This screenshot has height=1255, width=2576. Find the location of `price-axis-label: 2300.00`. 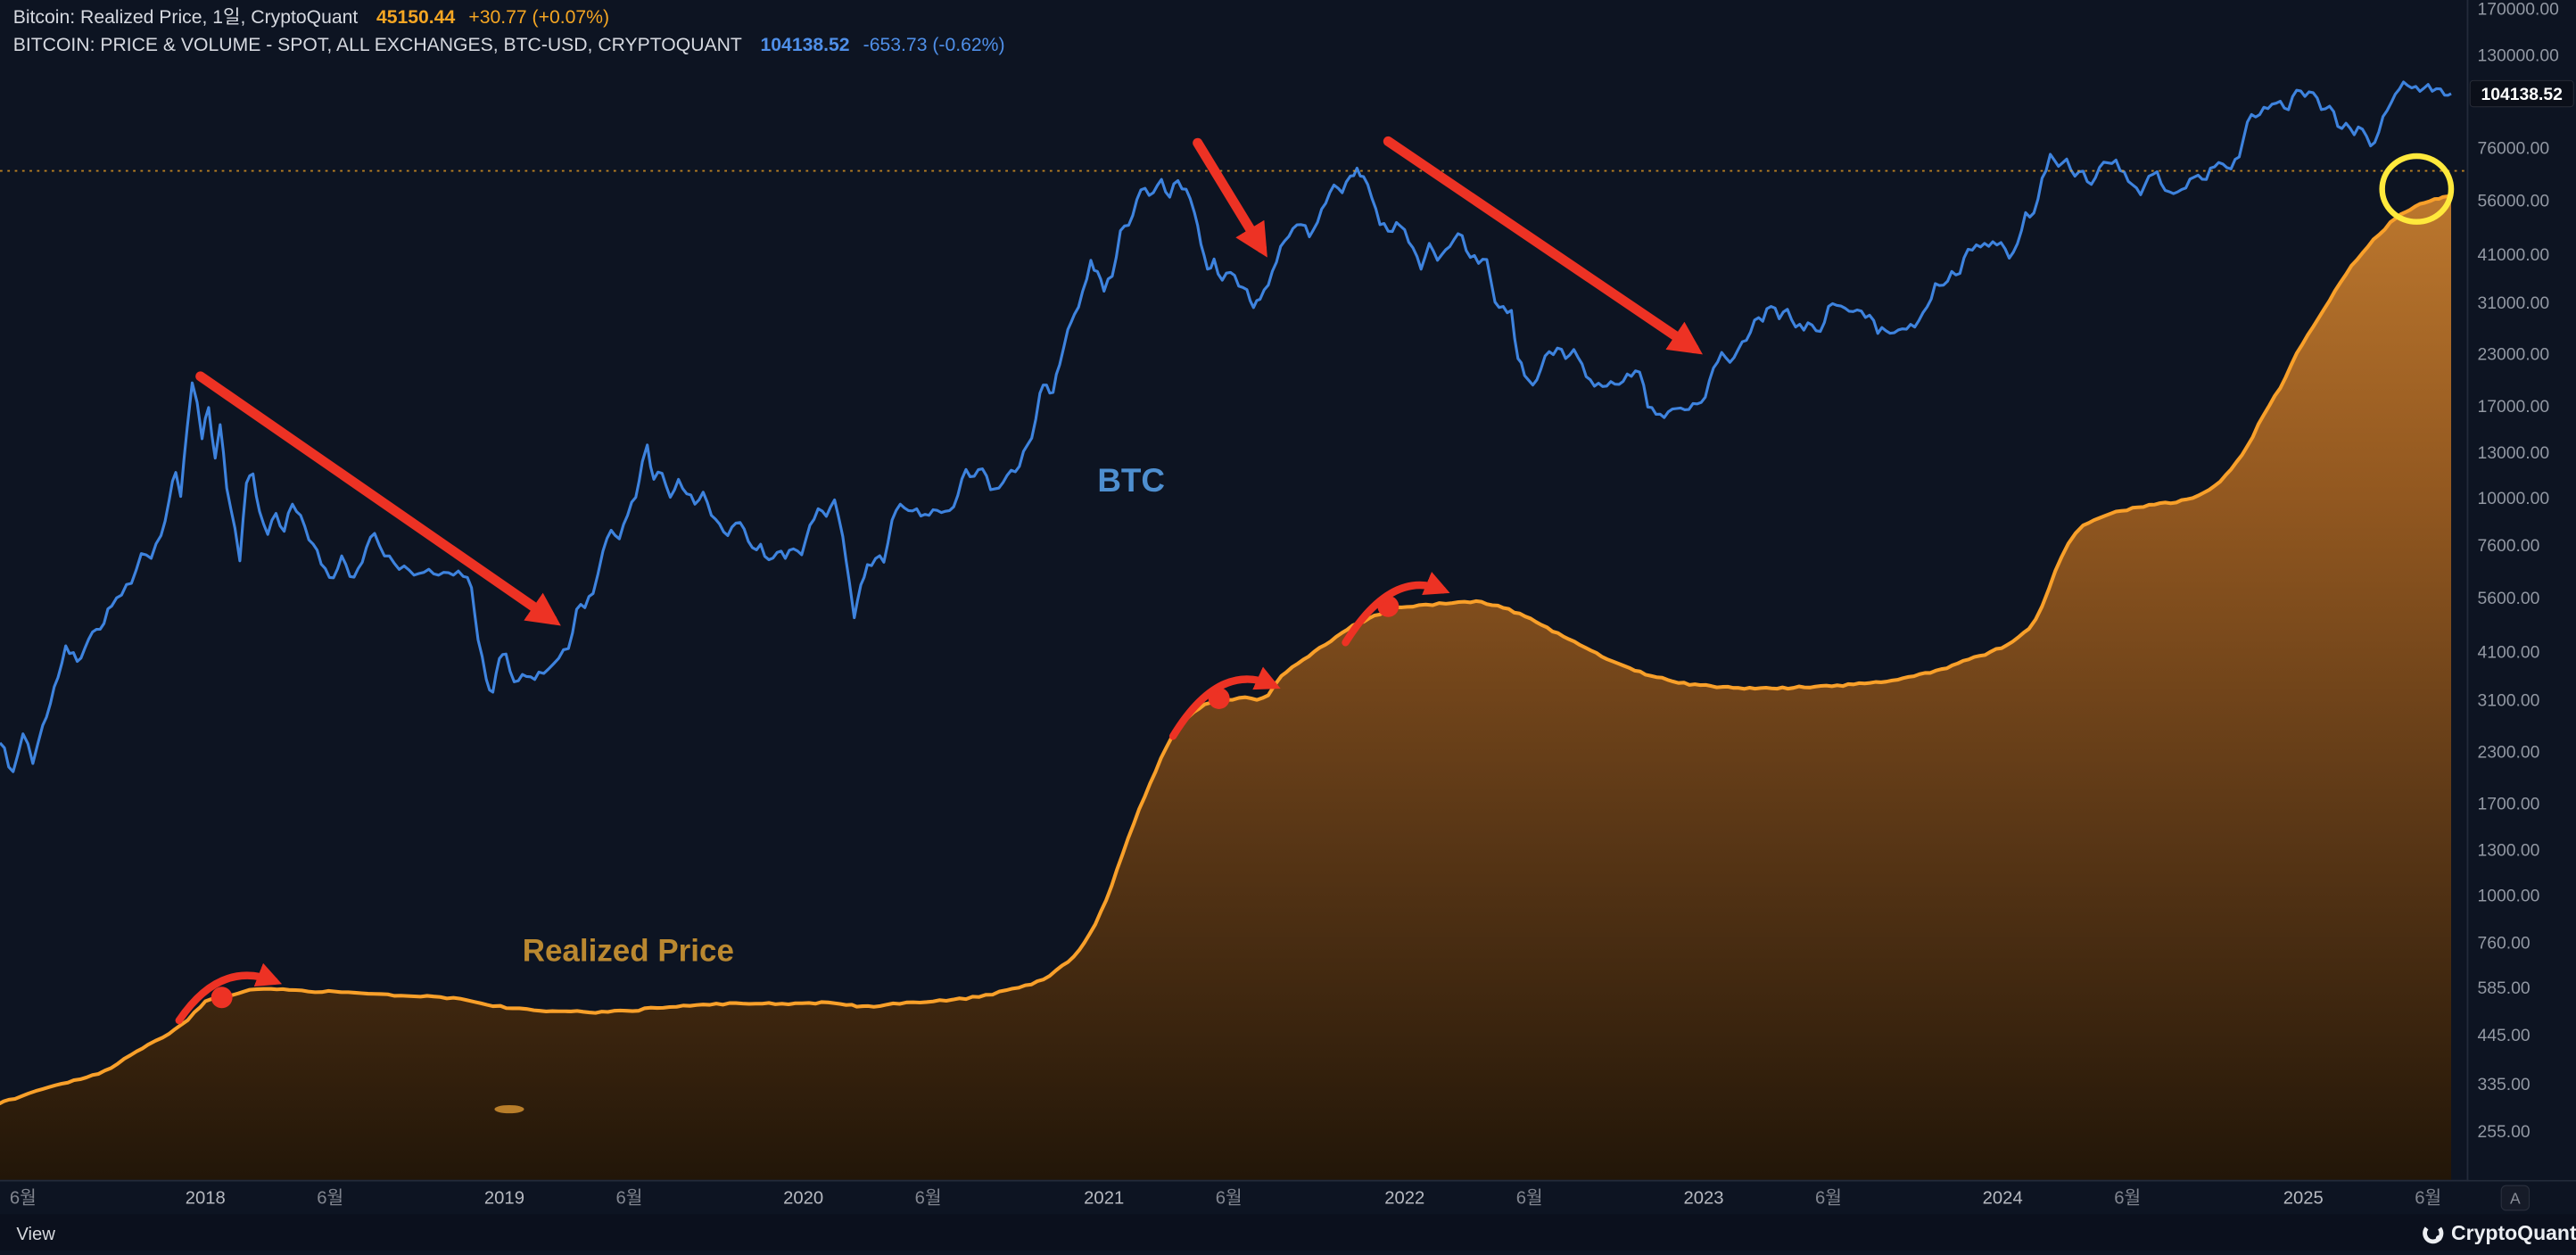

price-axis-label: 2300.00 is located at coordinates (2508, 752).